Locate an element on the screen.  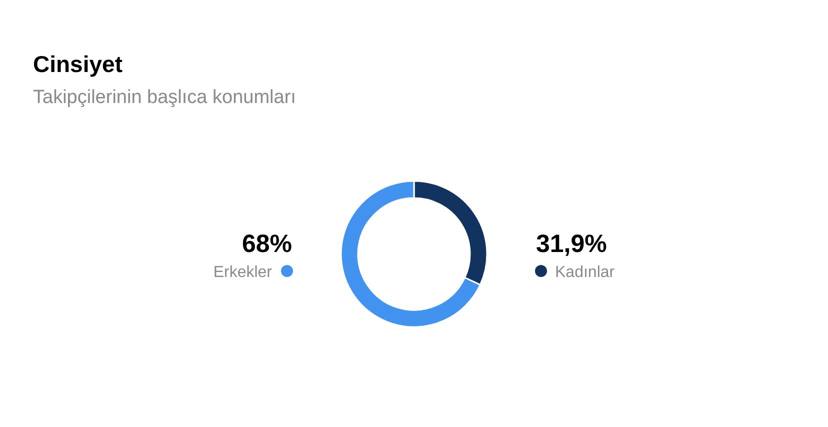
slice-label: Erkekler is located at coordinates (243, 272).